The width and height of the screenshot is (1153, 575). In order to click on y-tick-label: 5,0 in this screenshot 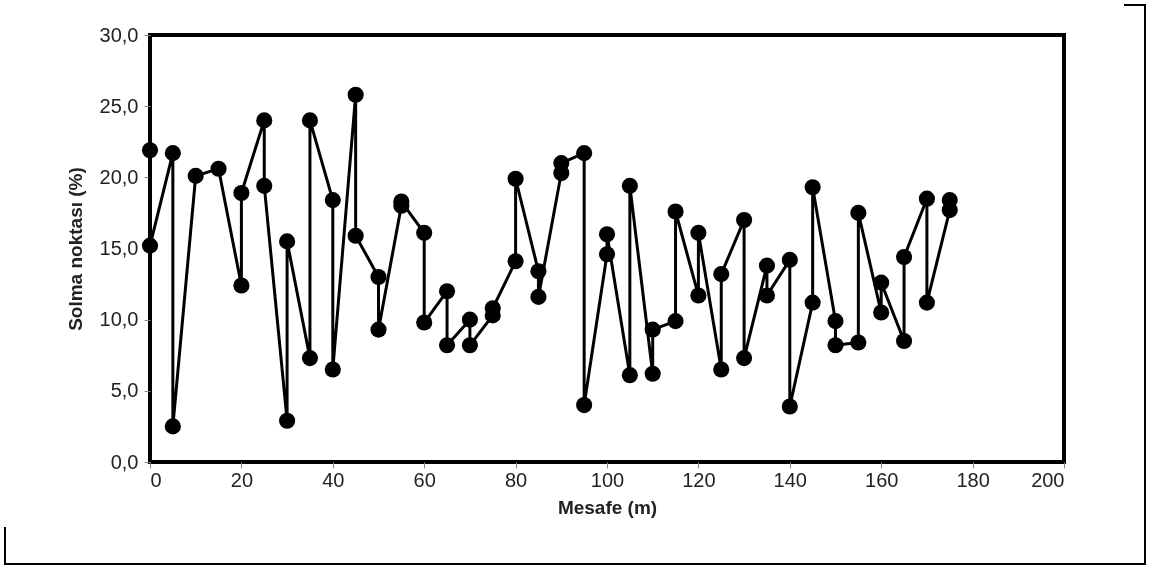, I will do `click(124, 390)`.